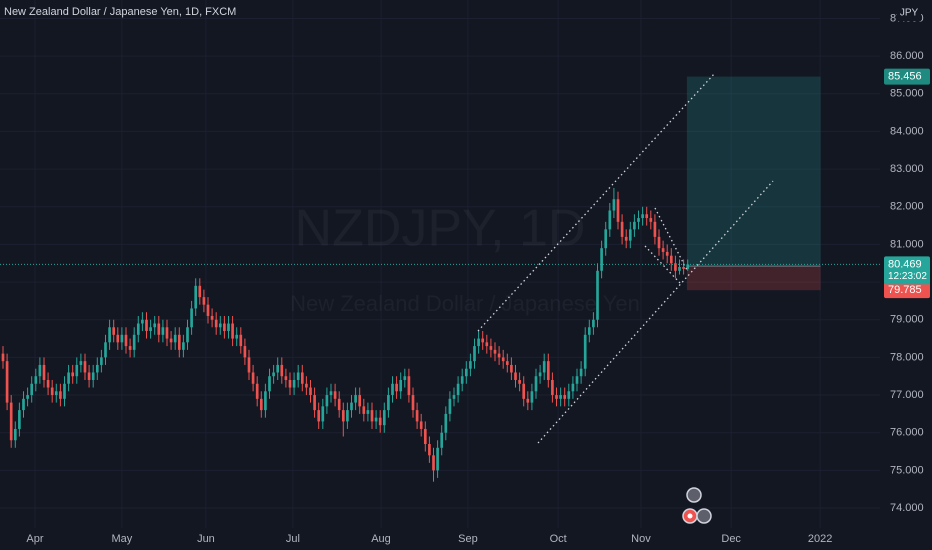 This screenshot has width=932, height=550. What do you see at coordinates (731, 539) in the screenshot?
I see `x-tick-label: Dec` at bounding box center [731, 539].